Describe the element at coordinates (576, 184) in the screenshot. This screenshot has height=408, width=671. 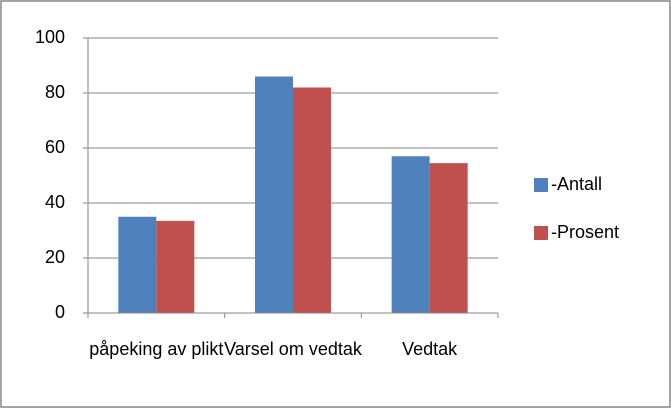
I see `legend-label: -Antall` at that location.